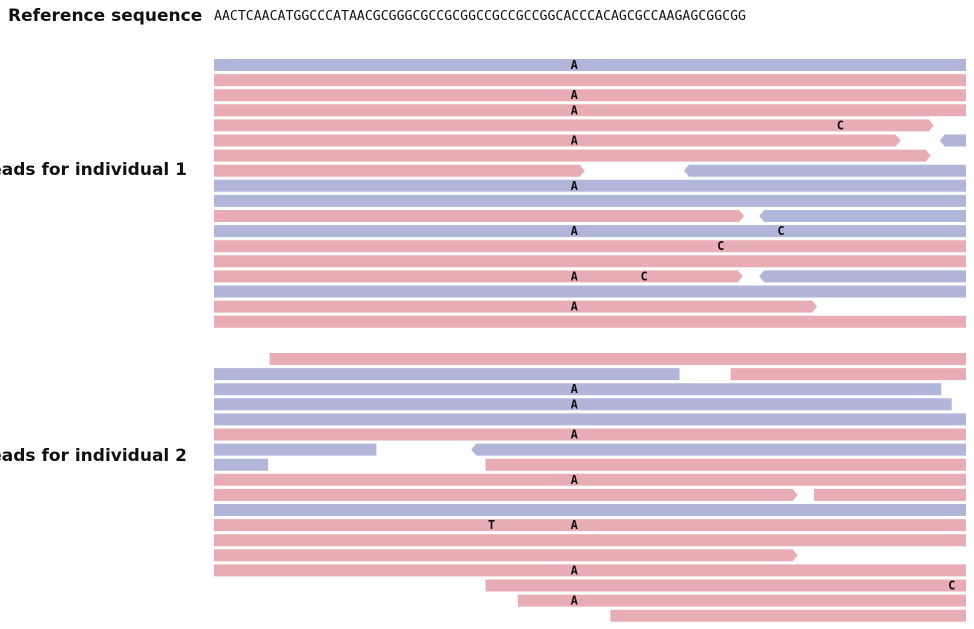 The height and width of the screenshot is (629, 974). Describe the element at coordinates (93, 456) in the screenshot. I see `individual-2-label: Reads for individual 2` at that location.